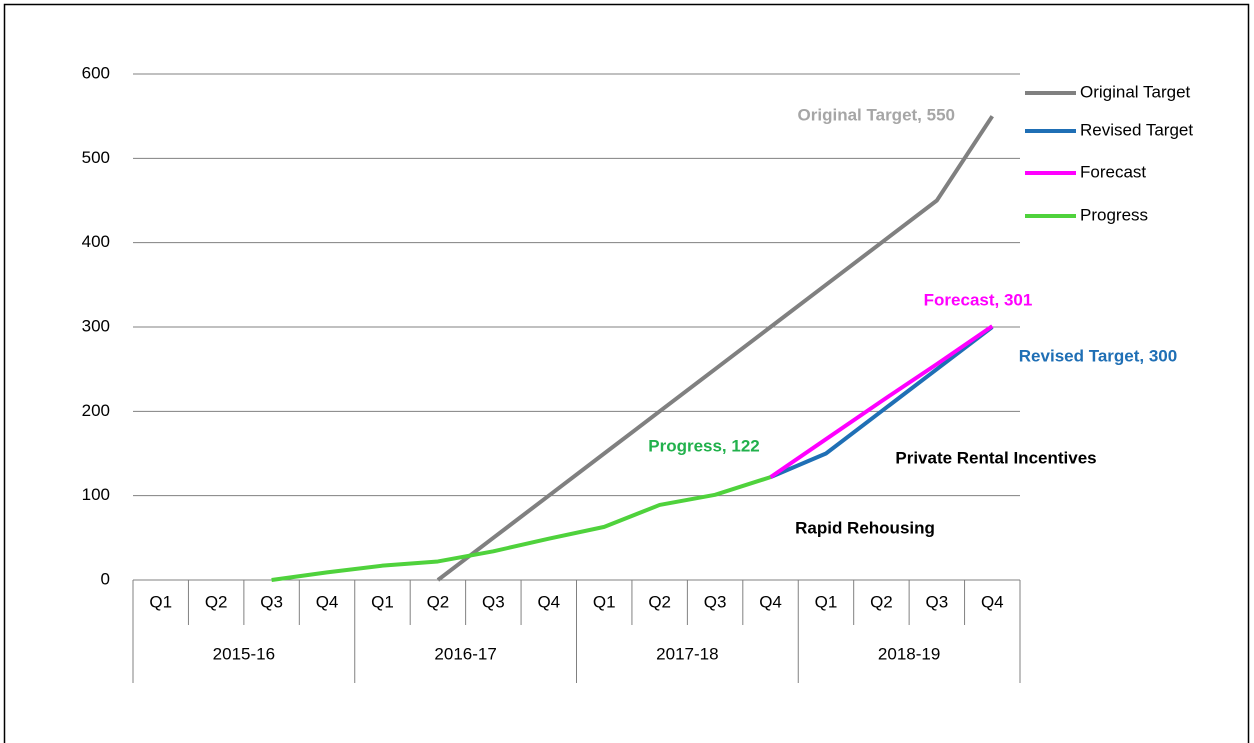  What do you see at coordinates (96, 157) in the screenshot?
I see `y-tick-label: 500` at bounding box center [96, 157].